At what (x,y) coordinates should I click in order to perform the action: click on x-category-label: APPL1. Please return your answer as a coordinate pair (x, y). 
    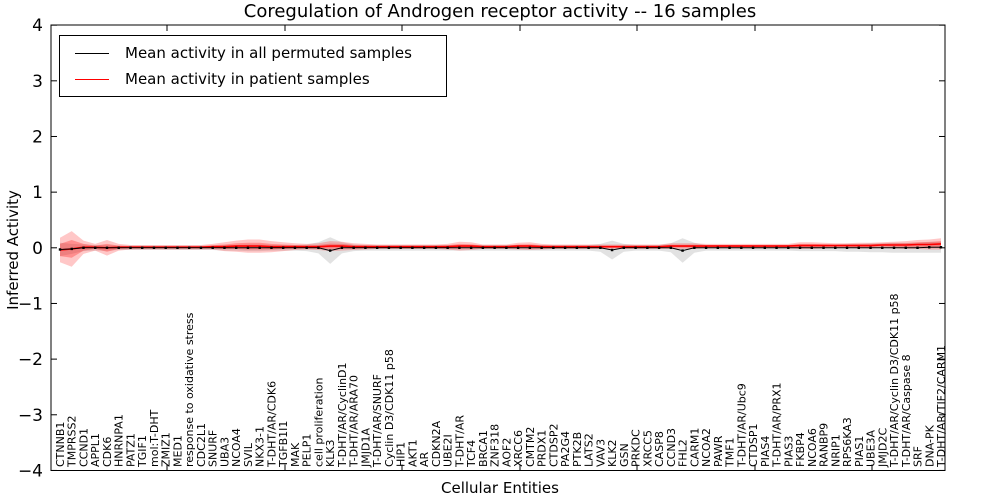
    Looking at the image, I should click on (95, 450).